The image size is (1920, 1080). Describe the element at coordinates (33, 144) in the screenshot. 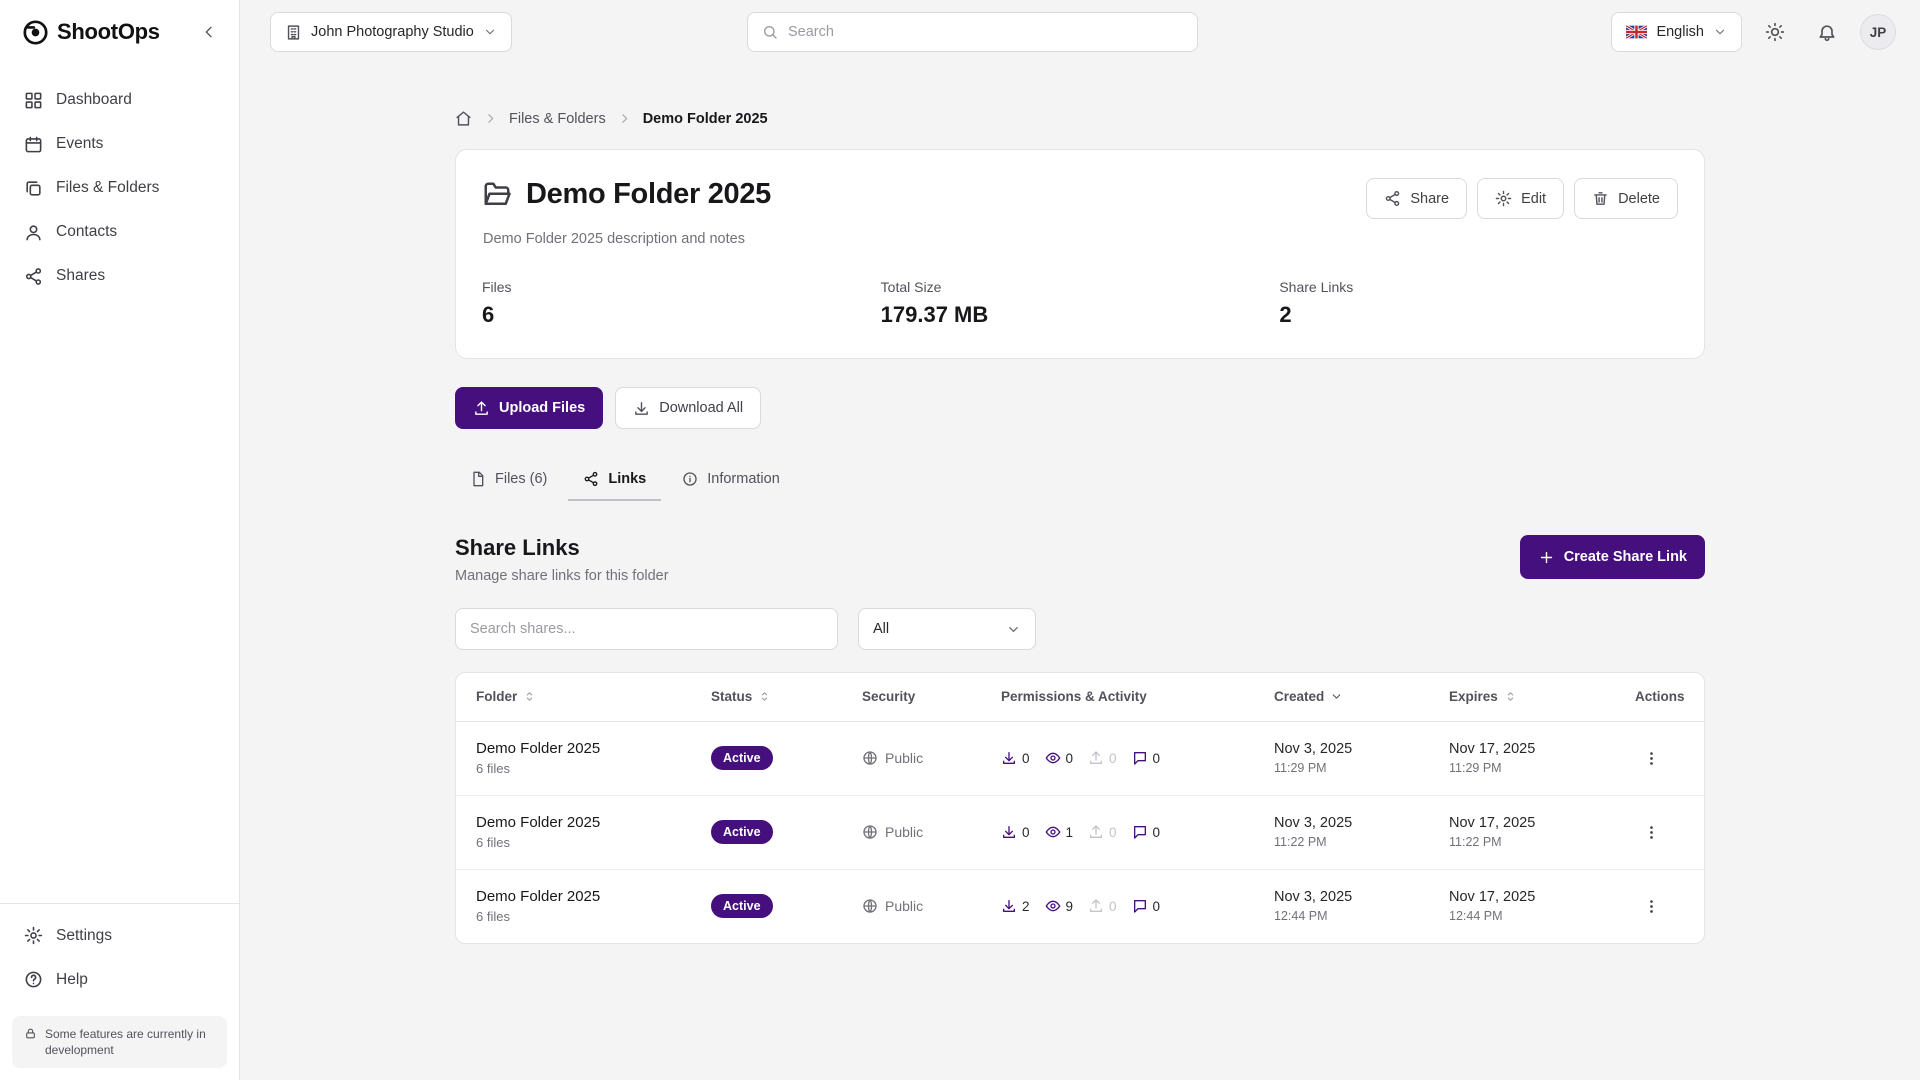

I see `calendar-icon` at that location.